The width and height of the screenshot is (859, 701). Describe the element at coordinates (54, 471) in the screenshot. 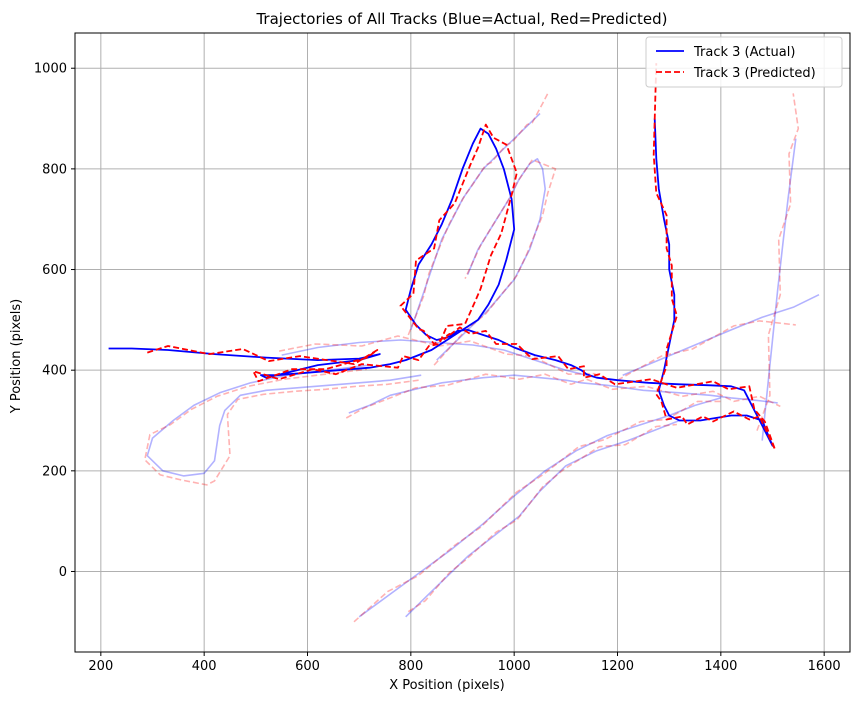

I see `y-tick-label: 200` at that location.